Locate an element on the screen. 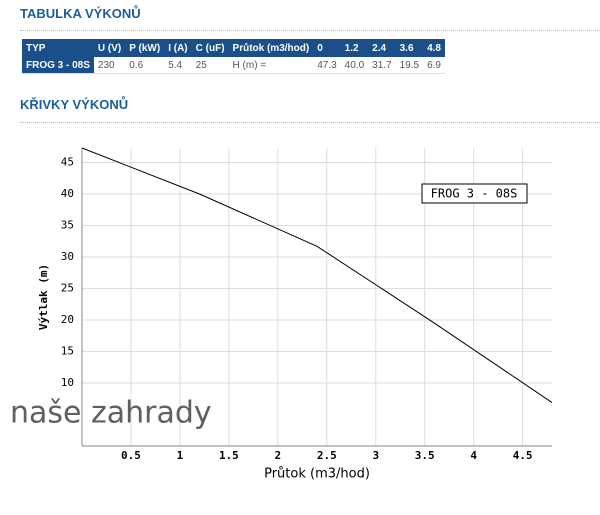  x-tick-label: 4 is located at coordinates (473, 455).